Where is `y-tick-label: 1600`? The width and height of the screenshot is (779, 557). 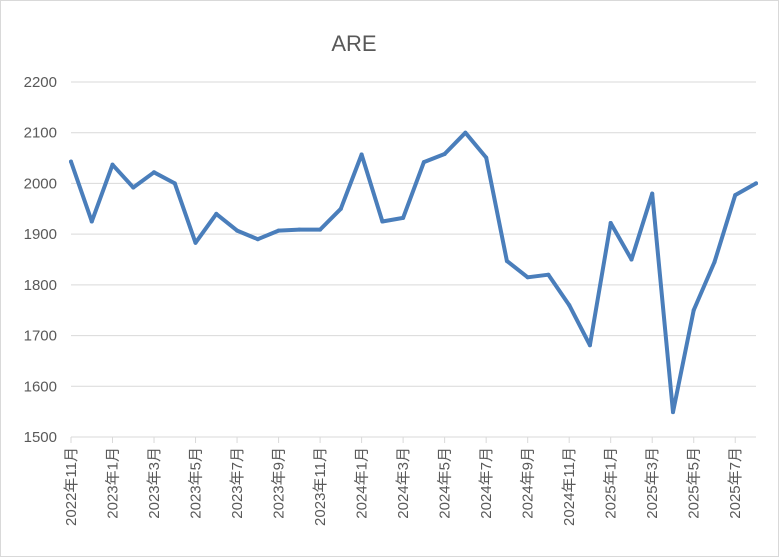 y-tick-label: 1600 is located at coordinates (40, 386).